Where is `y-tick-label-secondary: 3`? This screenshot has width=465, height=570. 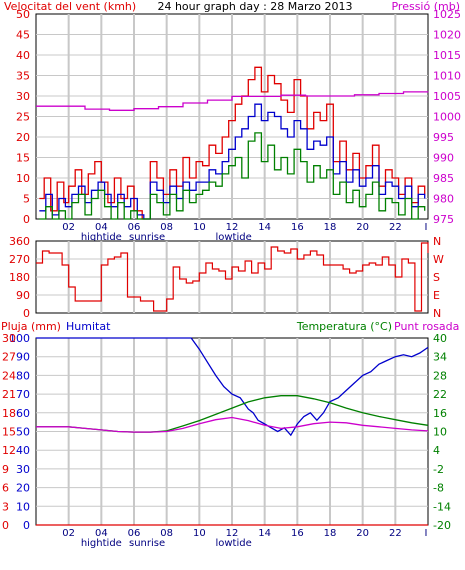
y-tick-label-secondary: 3 is located at coordinates (5, 506).